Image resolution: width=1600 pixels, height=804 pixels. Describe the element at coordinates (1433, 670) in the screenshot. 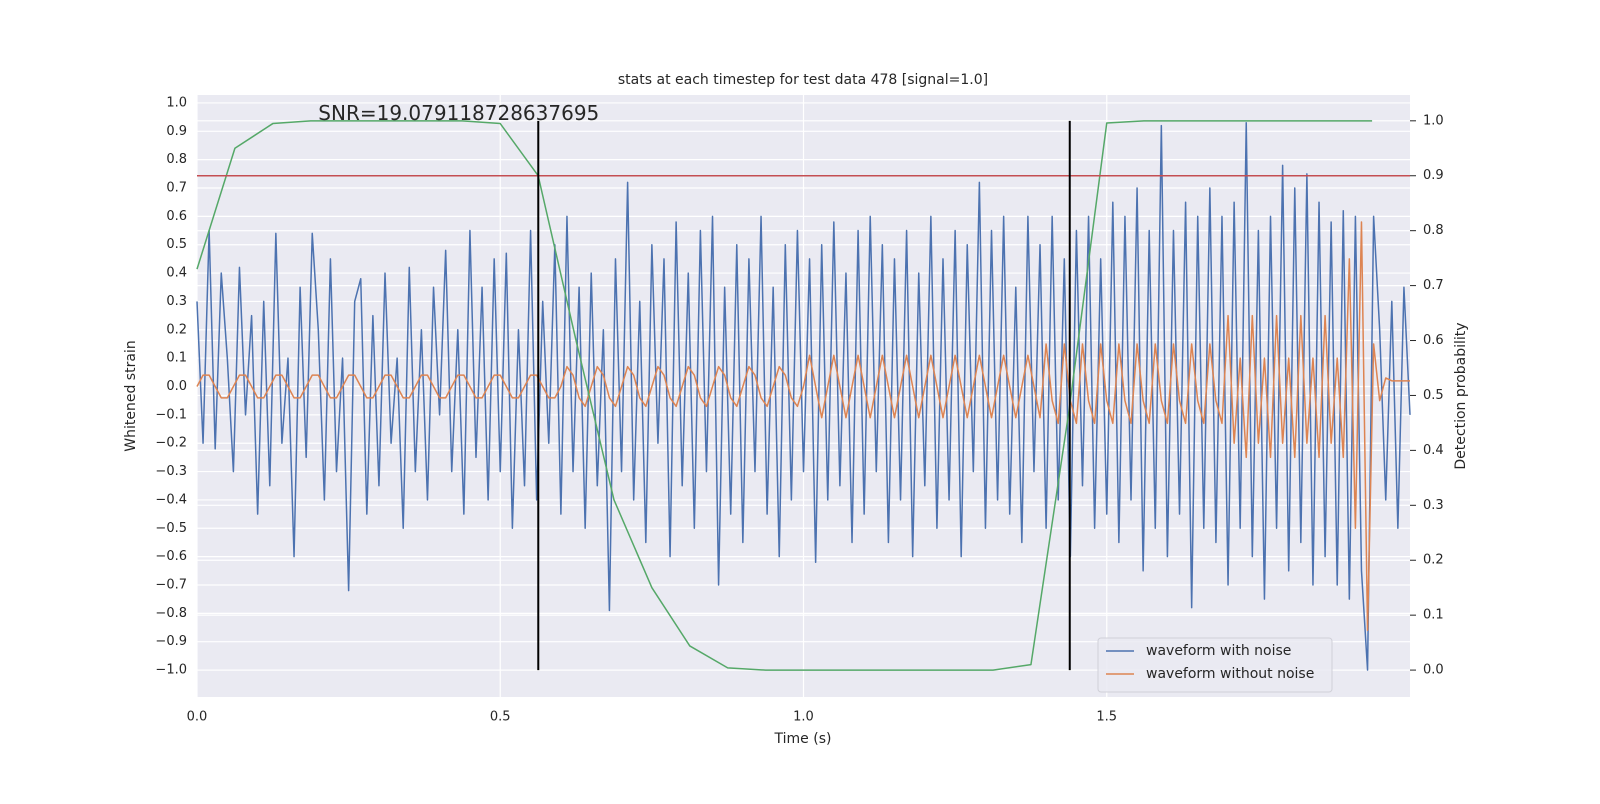

I see `y2-tick-label: 0.0` at that location.